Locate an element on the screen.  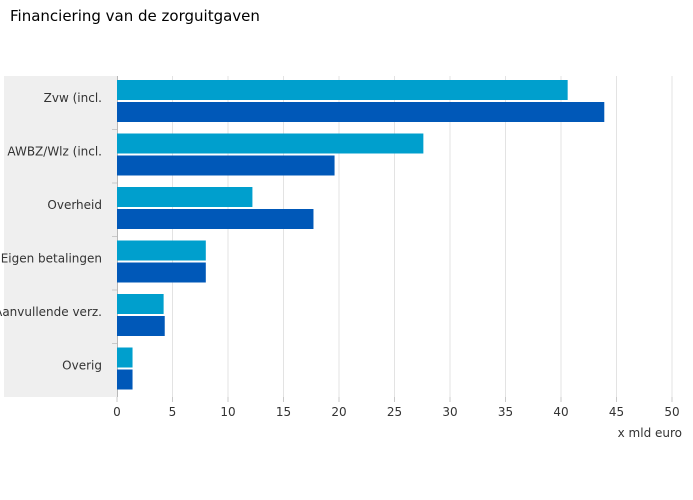
category-label: Overig is located at coordinates (82, 365).